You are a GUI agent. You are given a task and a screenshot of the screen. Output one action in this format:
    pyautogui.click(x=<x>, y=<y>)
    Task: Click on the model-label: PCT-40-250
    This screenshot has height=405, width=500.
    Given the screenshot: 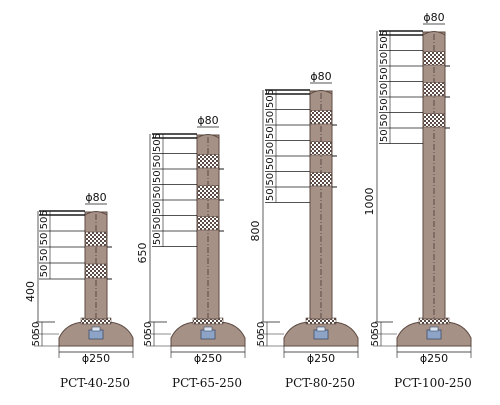 What is the action you would take?
    pyautogui.click(x=95, y=383)
    